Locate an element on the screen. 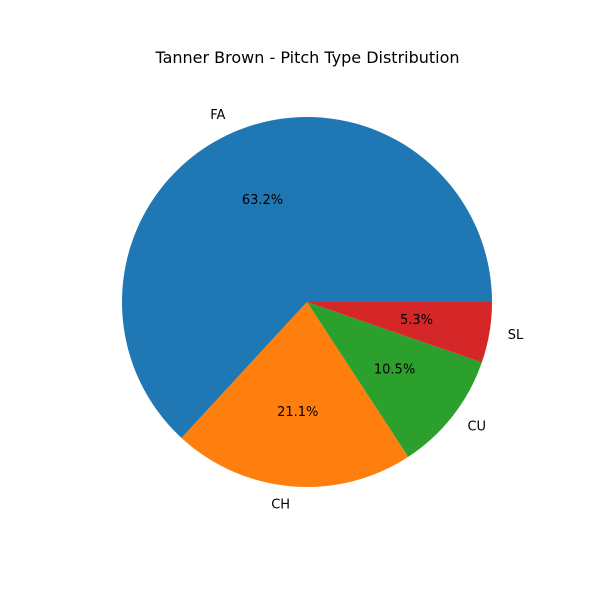 This screenshot has width=600, height=600. percent-label-fa: 63.2% is located at coordinates (262, 200).